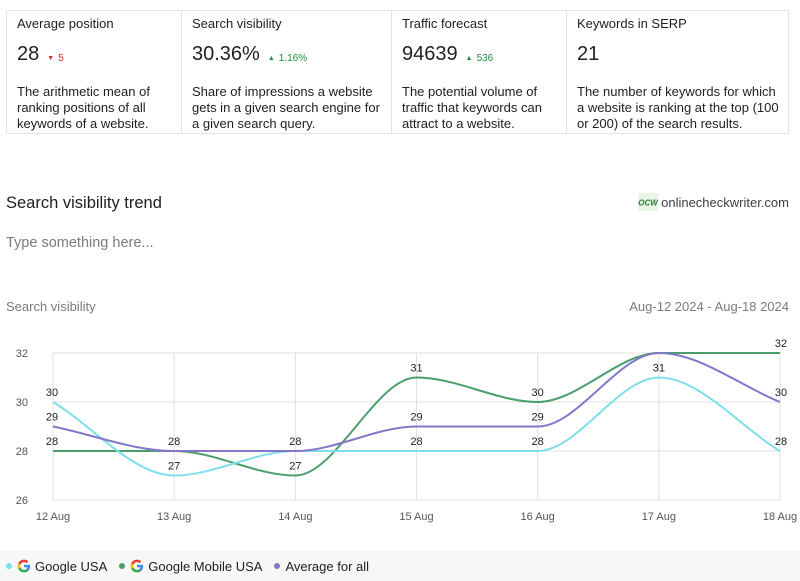 The height and width of the screenshot is (581, 800). I want to click on arrow-down-icon: ▼, so click(51, 58).